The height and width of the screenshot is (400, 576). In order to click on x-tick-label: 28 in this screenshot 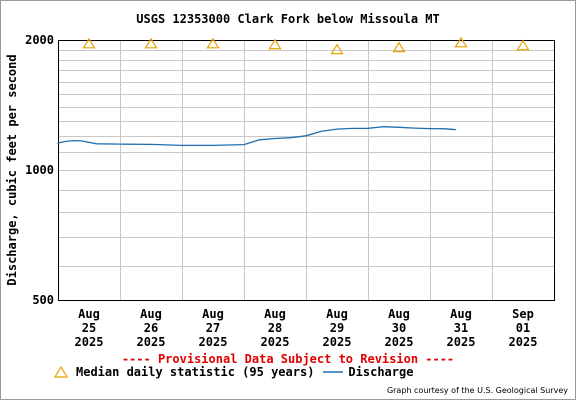, I will do `click(275, 328)`.